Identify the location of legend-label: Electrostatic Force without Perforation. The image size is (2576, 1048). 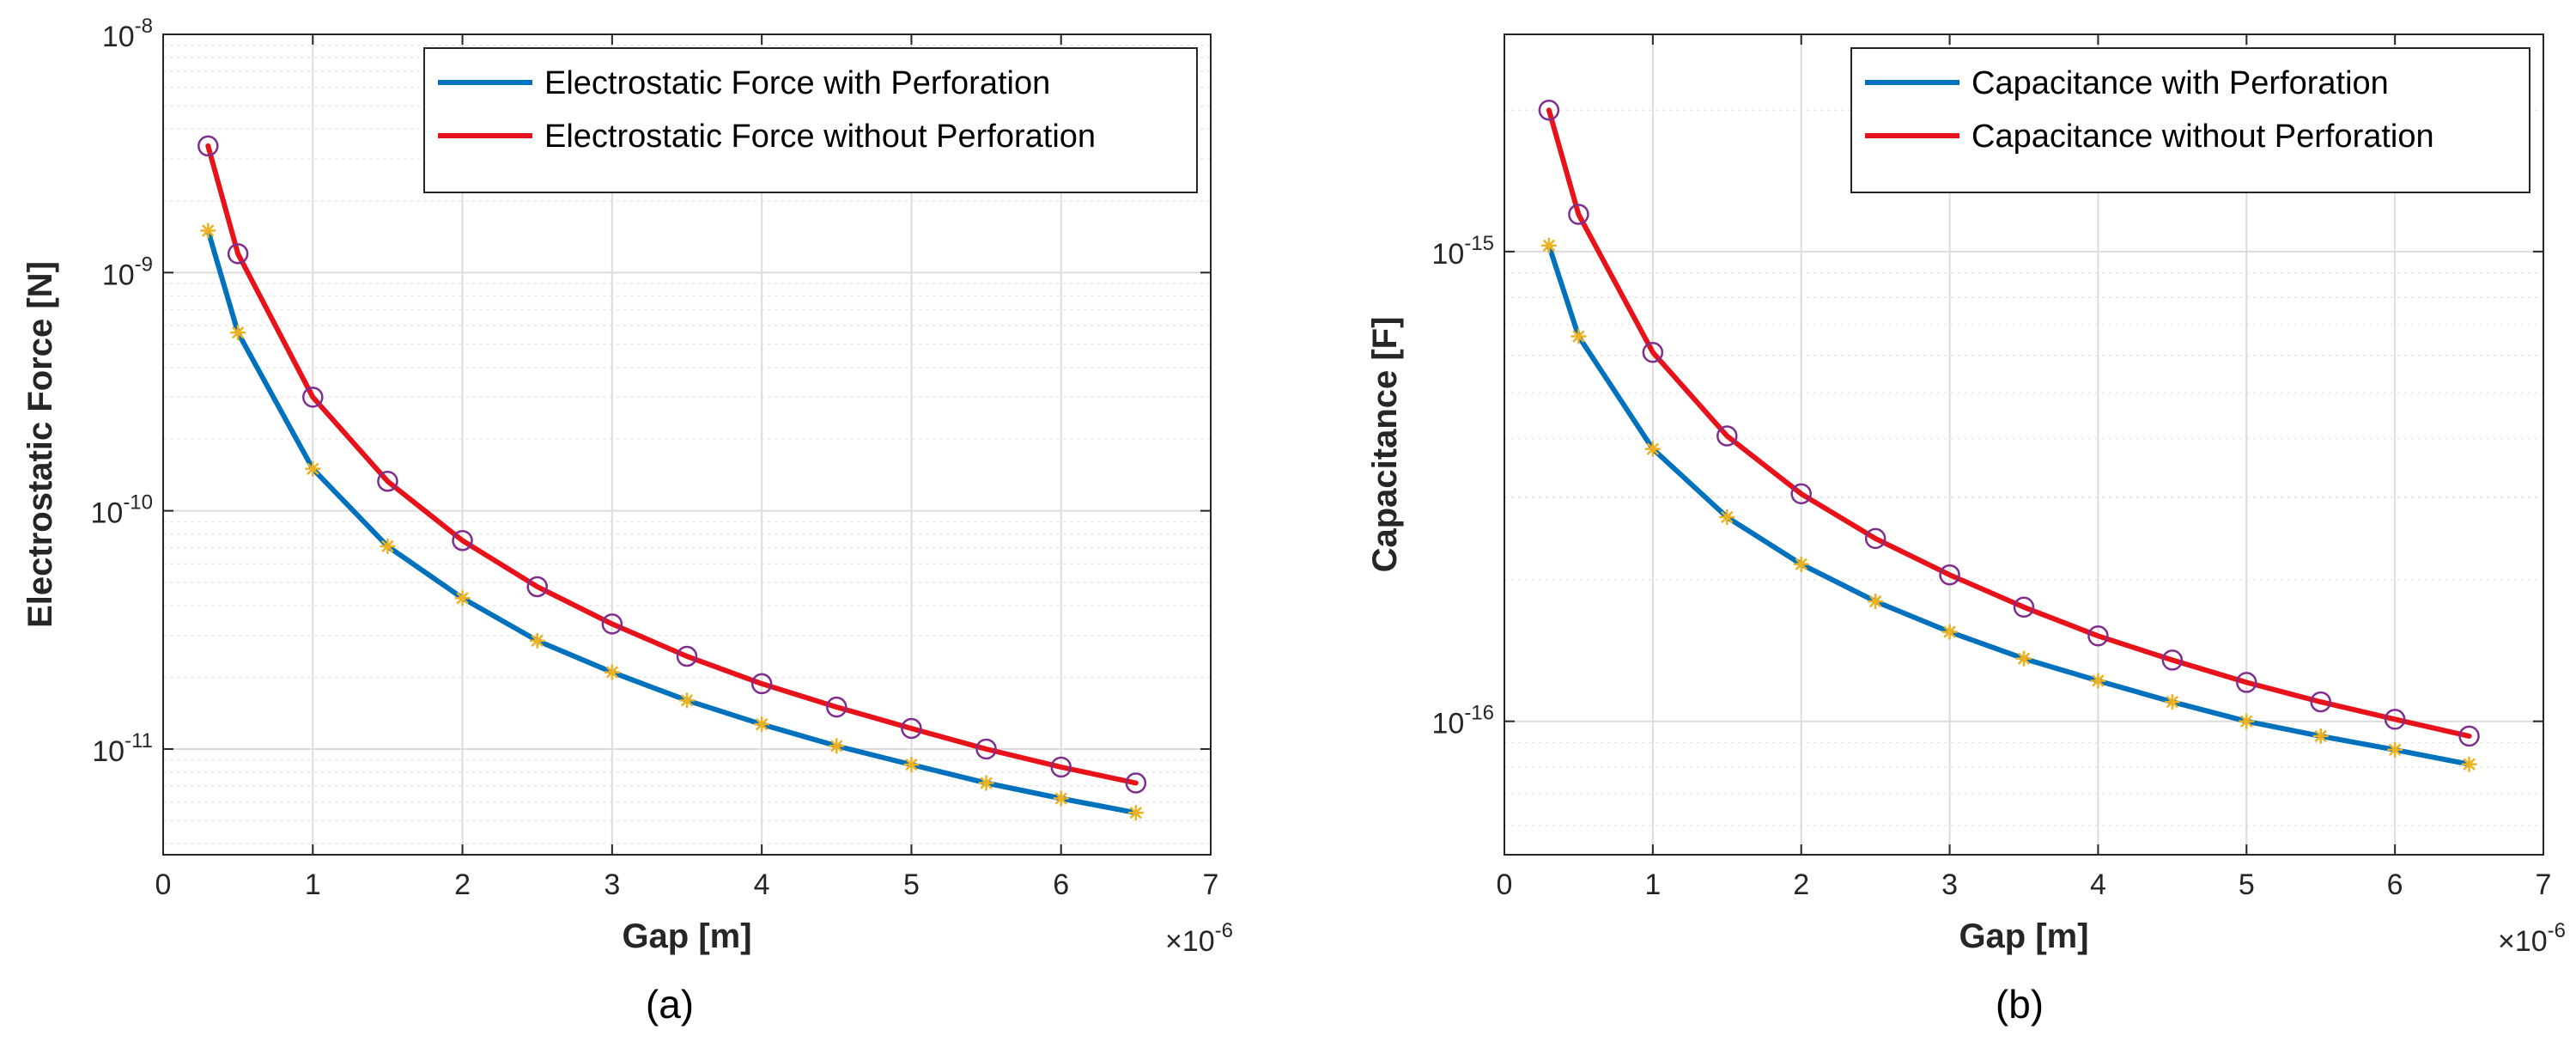
(820, 137).